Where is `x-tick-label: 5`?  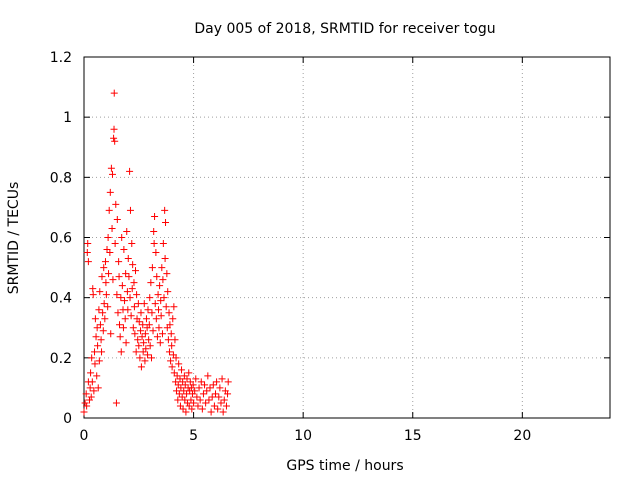
x-tick-label: 5 is located at coordinates (193, 436).